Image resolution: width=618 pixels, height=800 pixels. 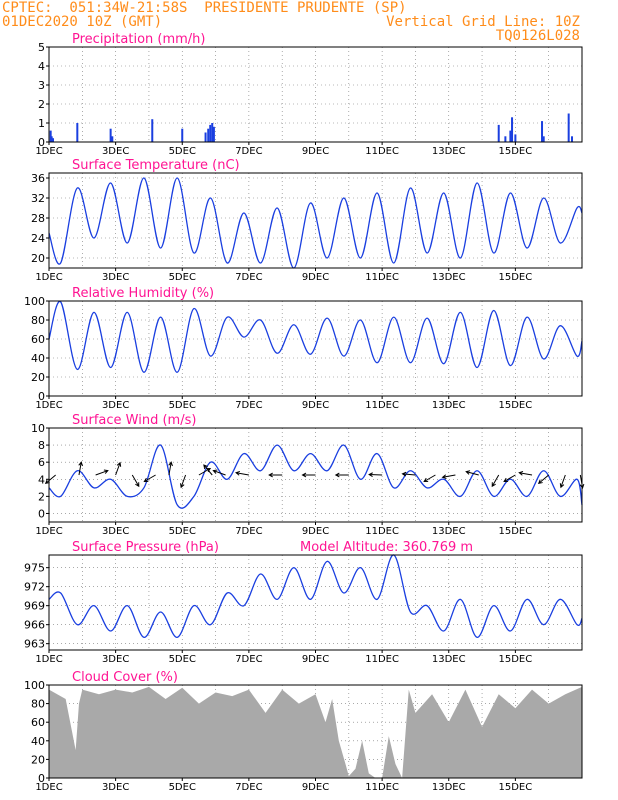 I want to click on y-tick-label: 963, so click(x=34, y=644).